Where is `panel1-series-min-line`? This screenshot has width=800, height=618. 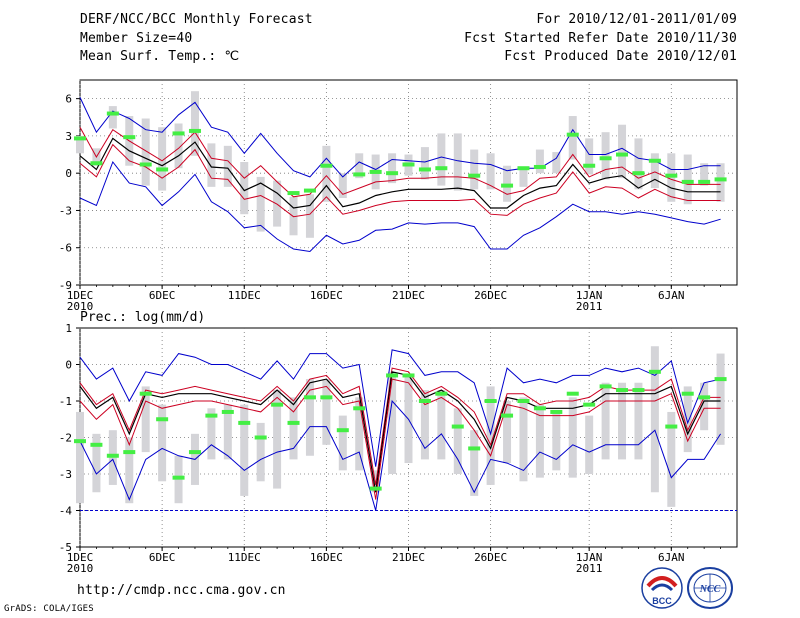
panel1-series-min-line is located at coordinates (400, 206).